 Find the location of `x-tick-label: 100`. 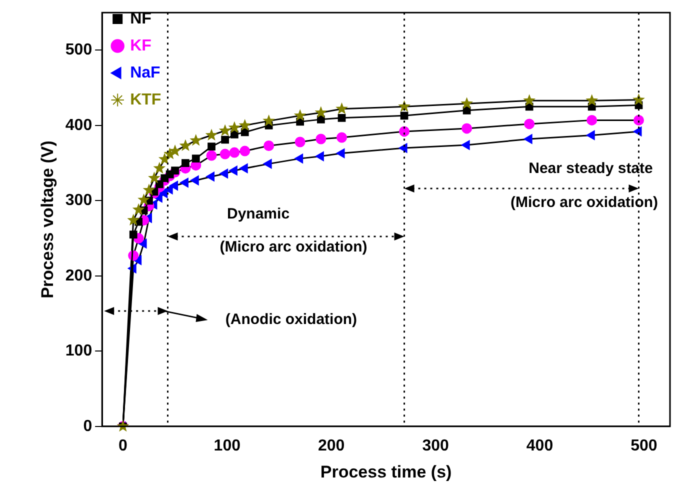

x-tick-label: 100 is located at coordinates (227, 445).